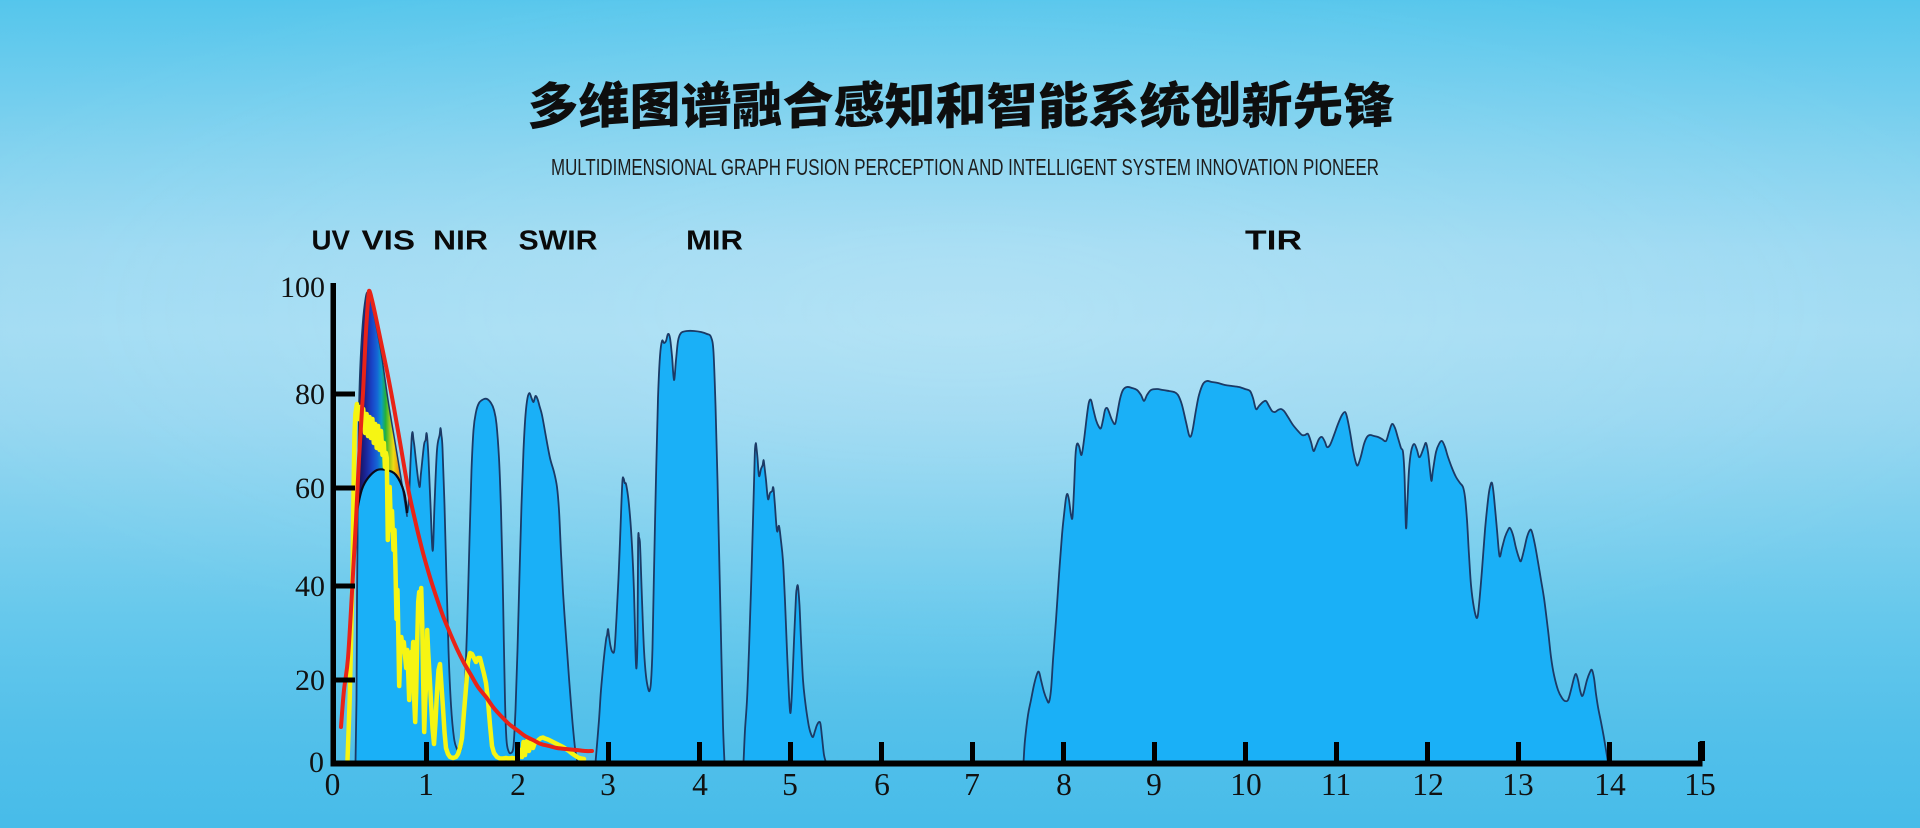 The width and height of the screenshot is (1920, 828). I want to click on svg-text: 10, so click(1246, 784).